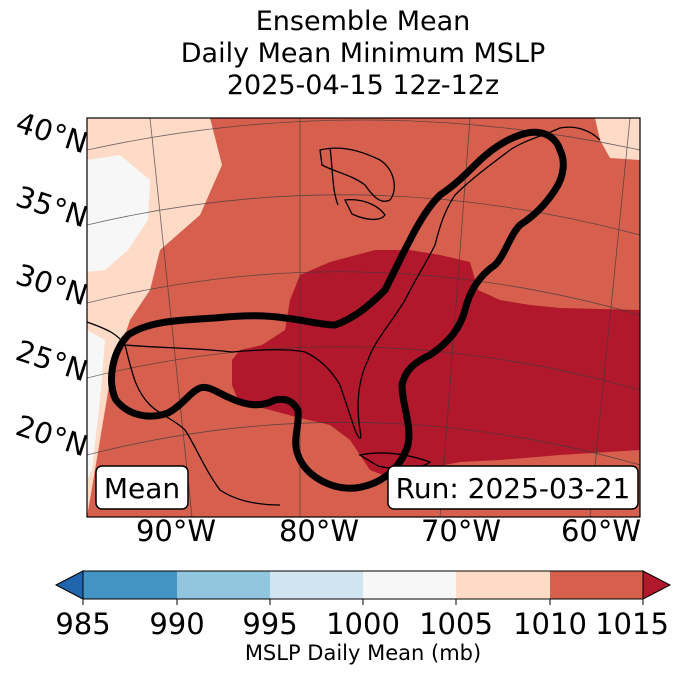 The width and height of the screenshot is (688, 674). What do you see at coordinates (52, 132) in the screenshot?
I see `lat-label-40: 40°N` at bounding box center [52, 132].